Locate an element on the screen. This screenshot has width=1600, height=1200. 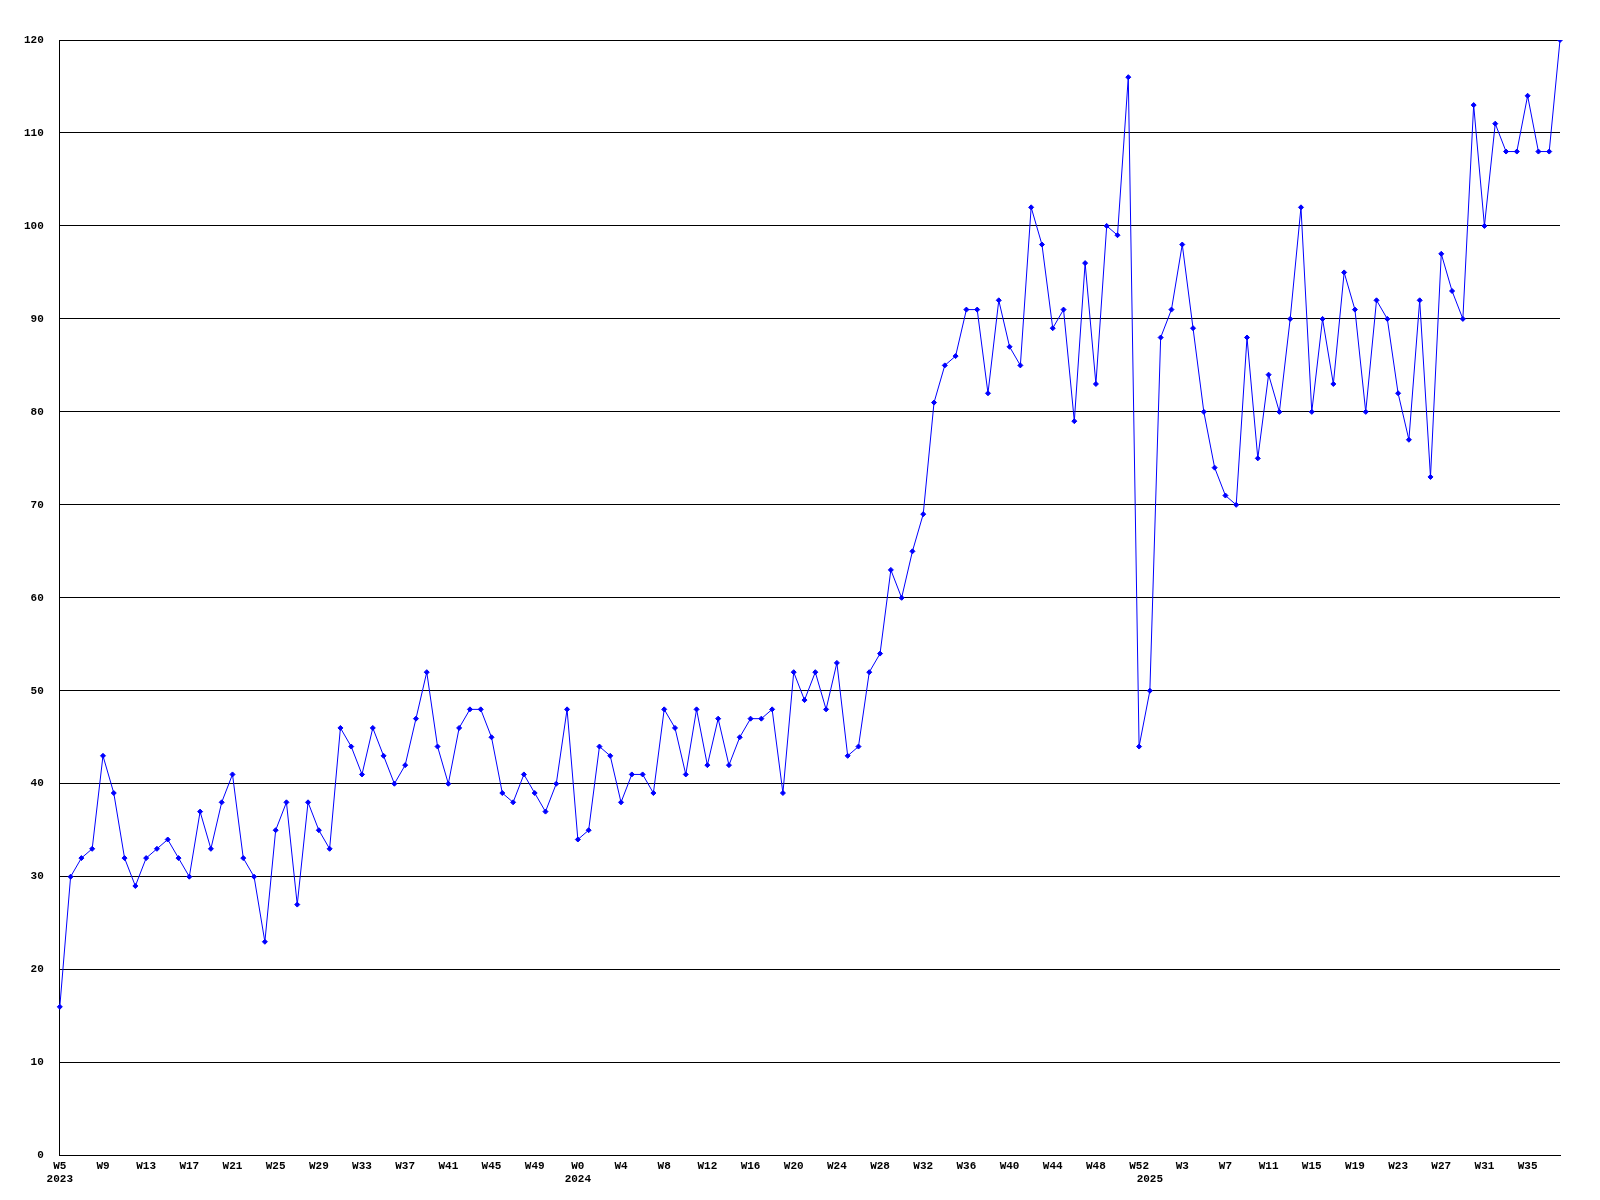
x-tick-label: W45 is located at coordinates (491, 1165).